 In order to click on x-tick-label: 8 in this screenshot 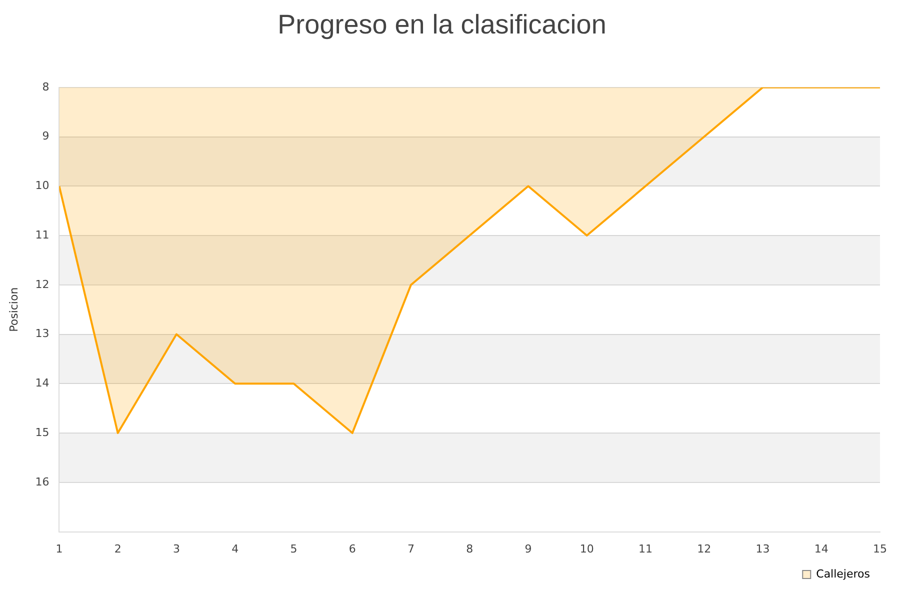, I will do `click(470, 549)`.